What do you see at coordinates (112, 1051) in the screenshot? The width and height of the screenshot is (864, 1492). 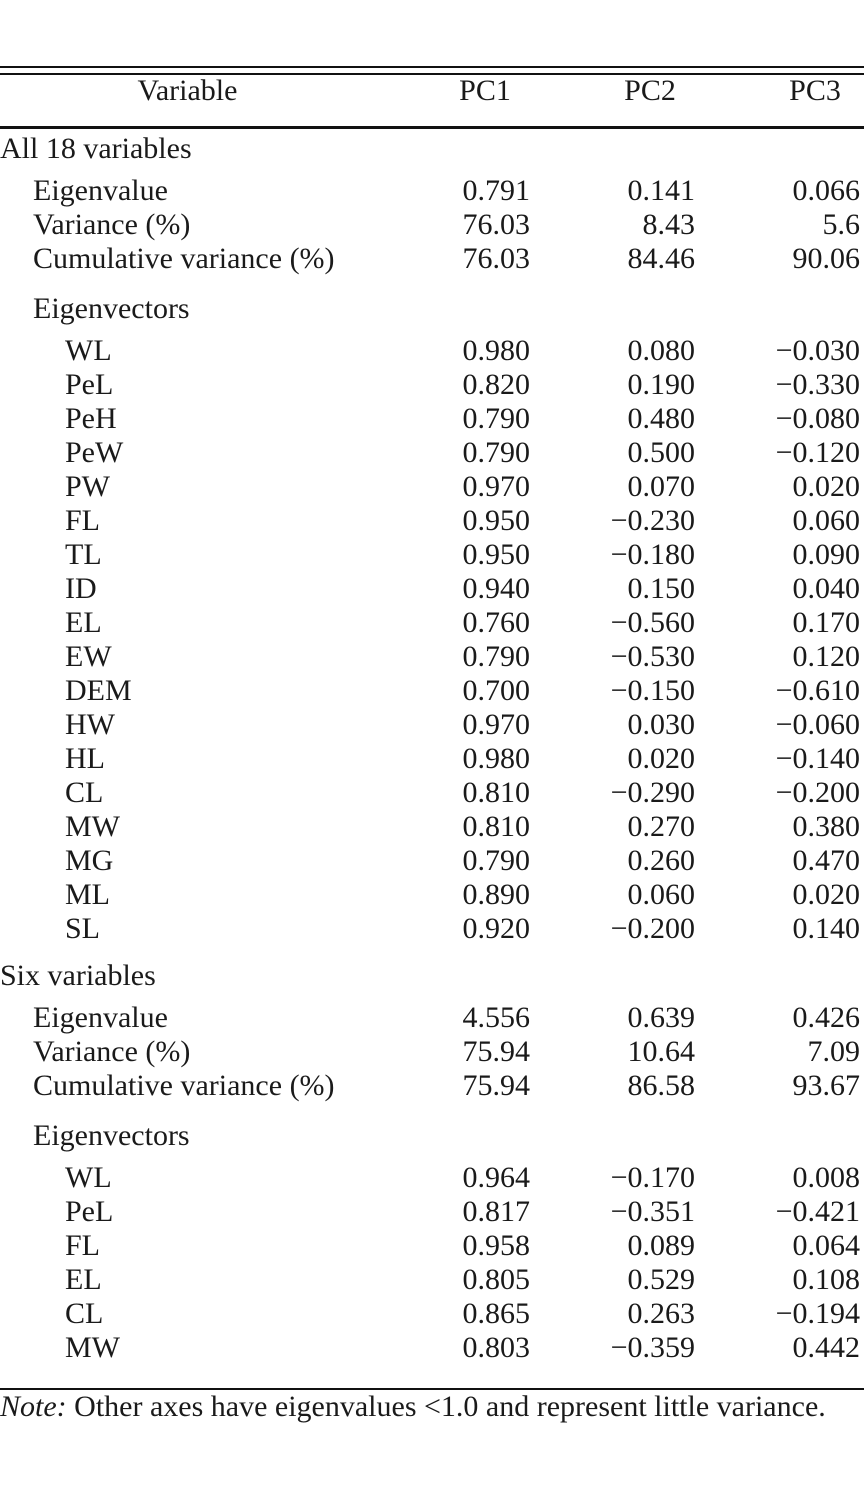 I see `row-label: Variance (%)` at bounding box center [112, 1051].